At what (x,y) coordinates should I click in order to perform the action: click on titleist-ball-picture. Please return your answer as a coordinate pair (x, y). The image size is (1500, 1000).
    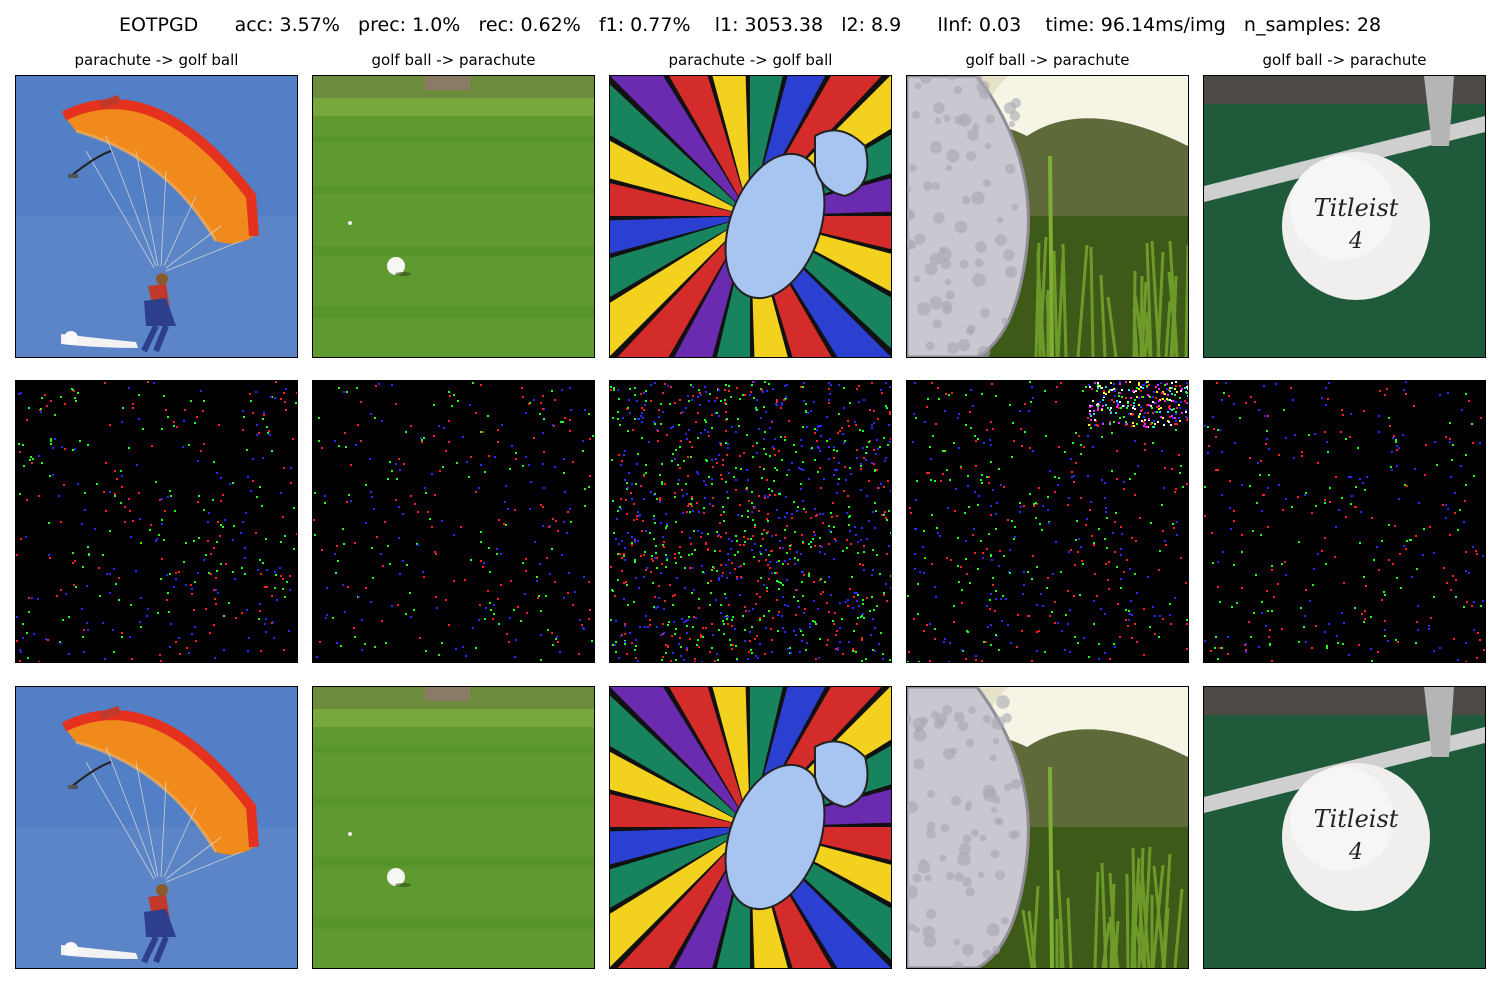
    Looking at the image, I should click on (1344, 521).